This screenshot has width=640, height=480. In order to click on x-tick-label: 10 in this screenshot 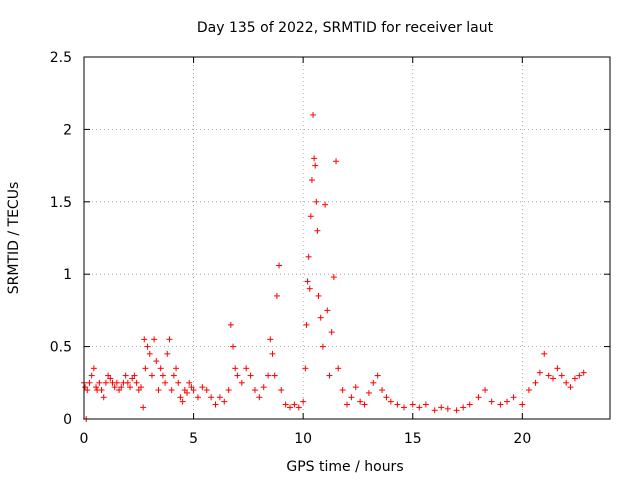, I will do `click(303, 439)`.